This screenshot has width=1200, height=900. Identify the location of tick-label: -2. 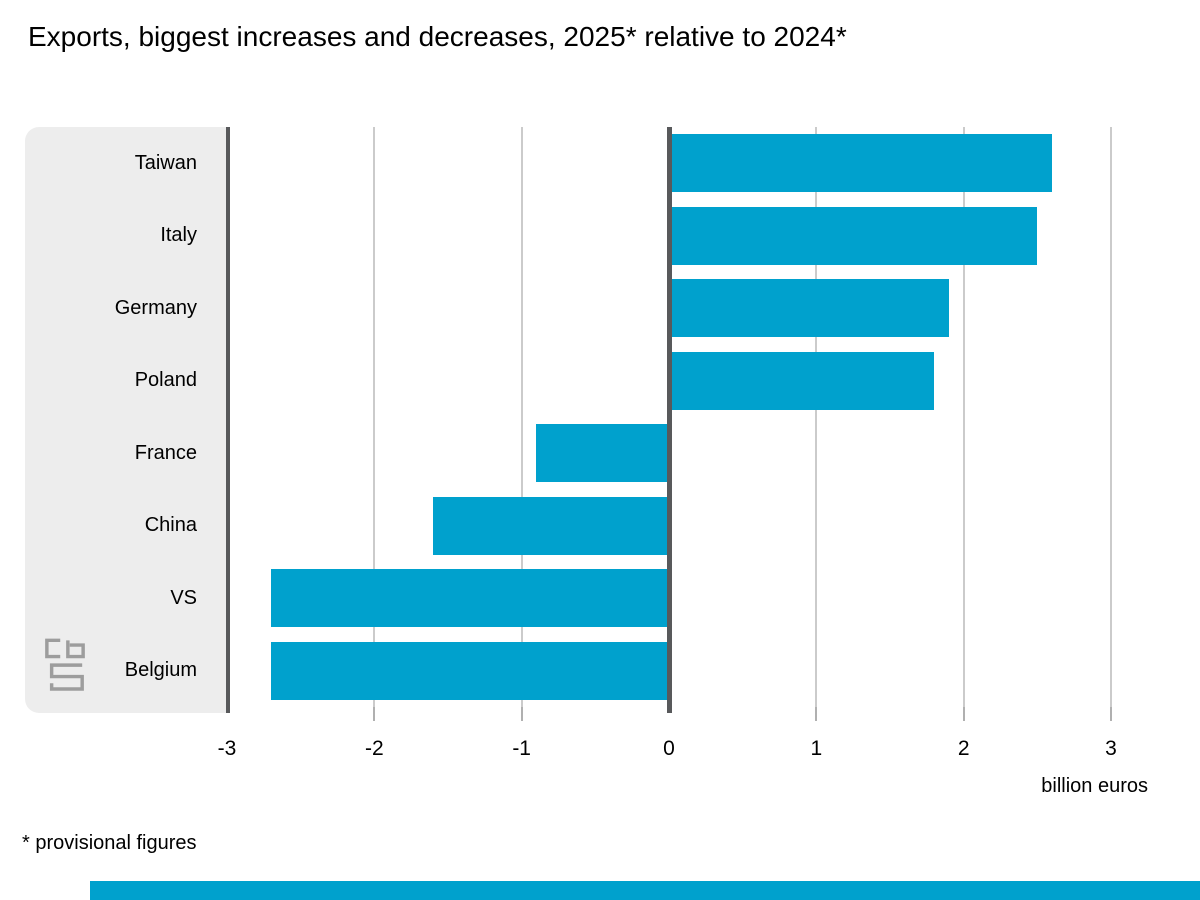
(374, 748).